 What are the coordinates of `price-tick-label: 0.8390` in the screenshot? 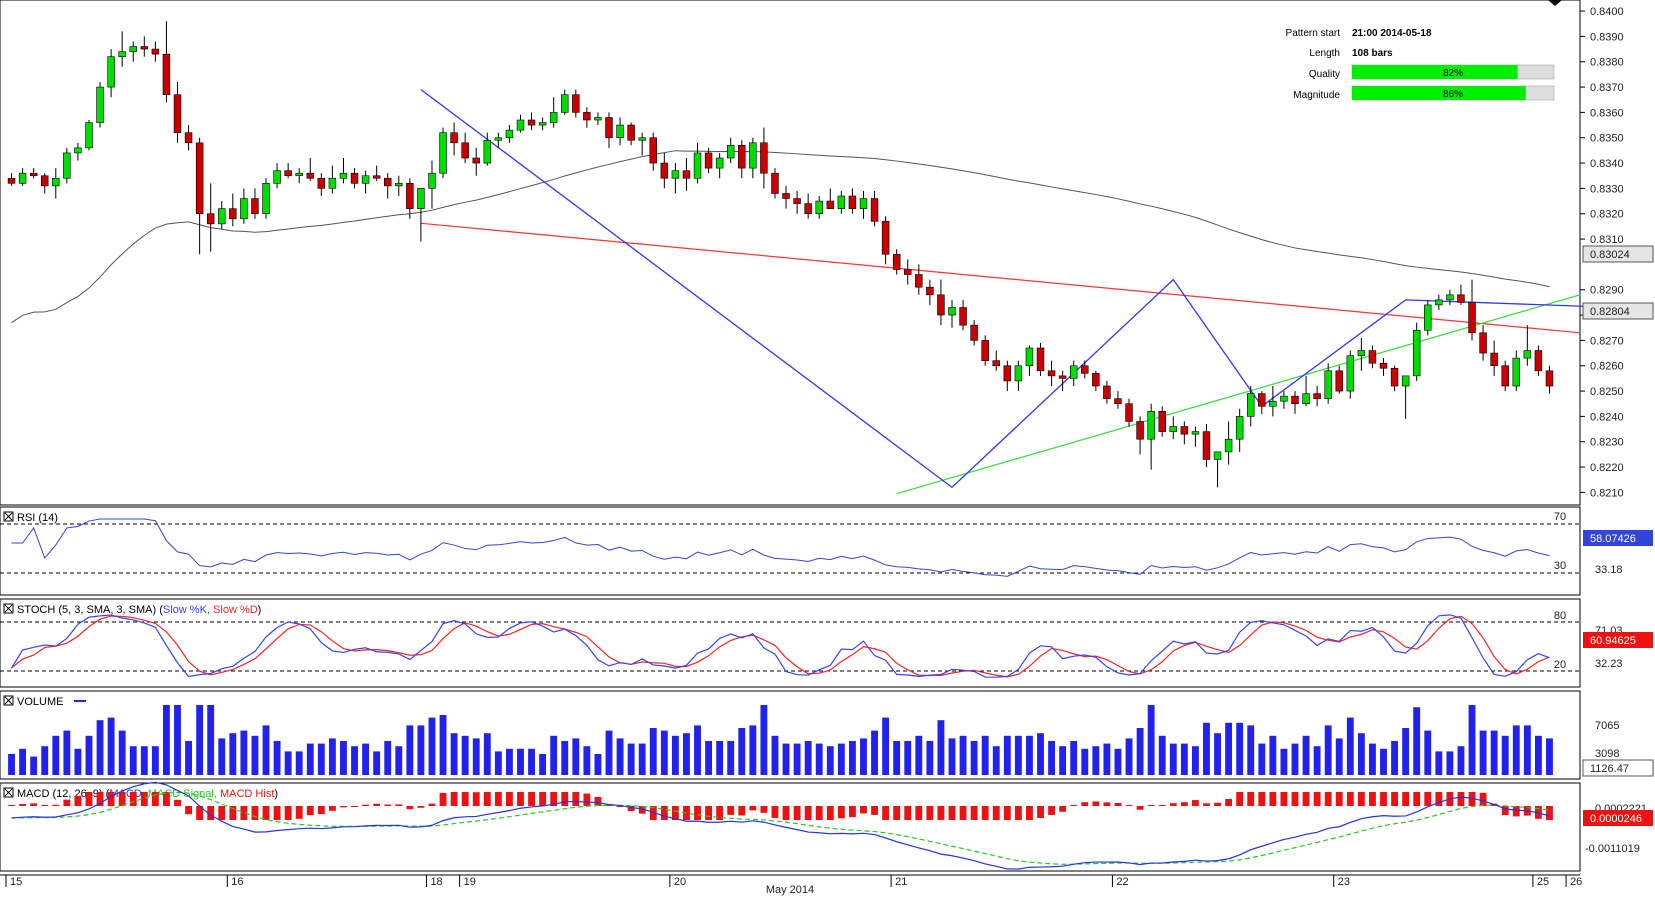 It's located at (1607, 37).